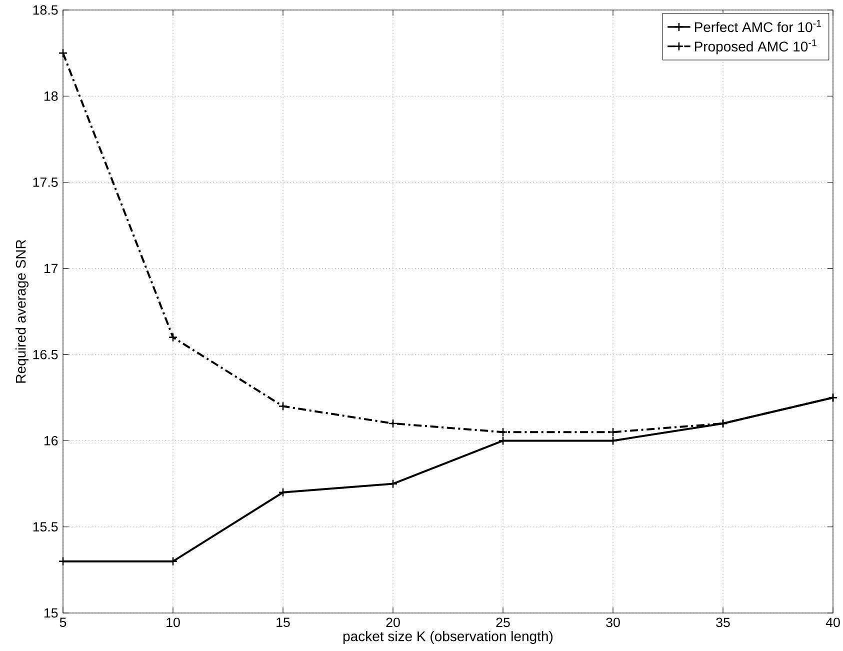 Image resolution: width=843 pixels, height=651 pixels. I want to click on y-axis-title: Required average SNR, so click(22, 311).